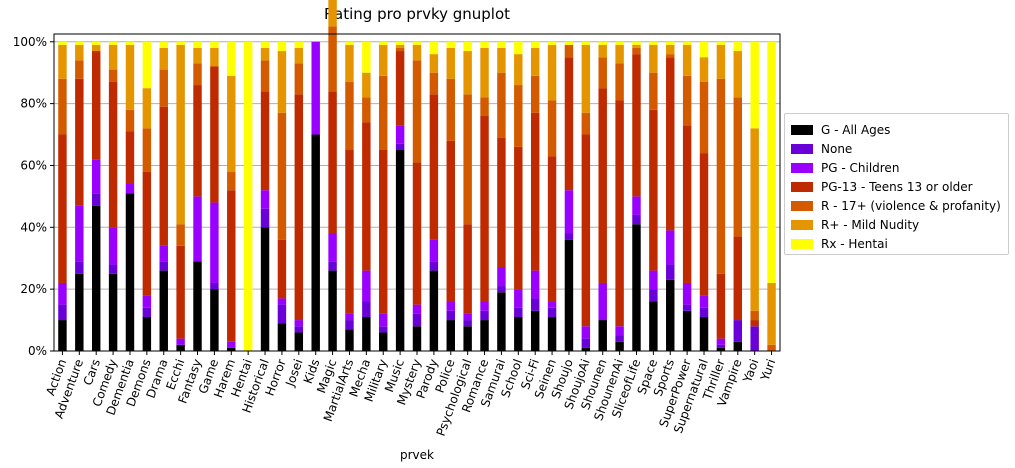  I want to click on x-tick-label: Yaoi, so click(751, 371).